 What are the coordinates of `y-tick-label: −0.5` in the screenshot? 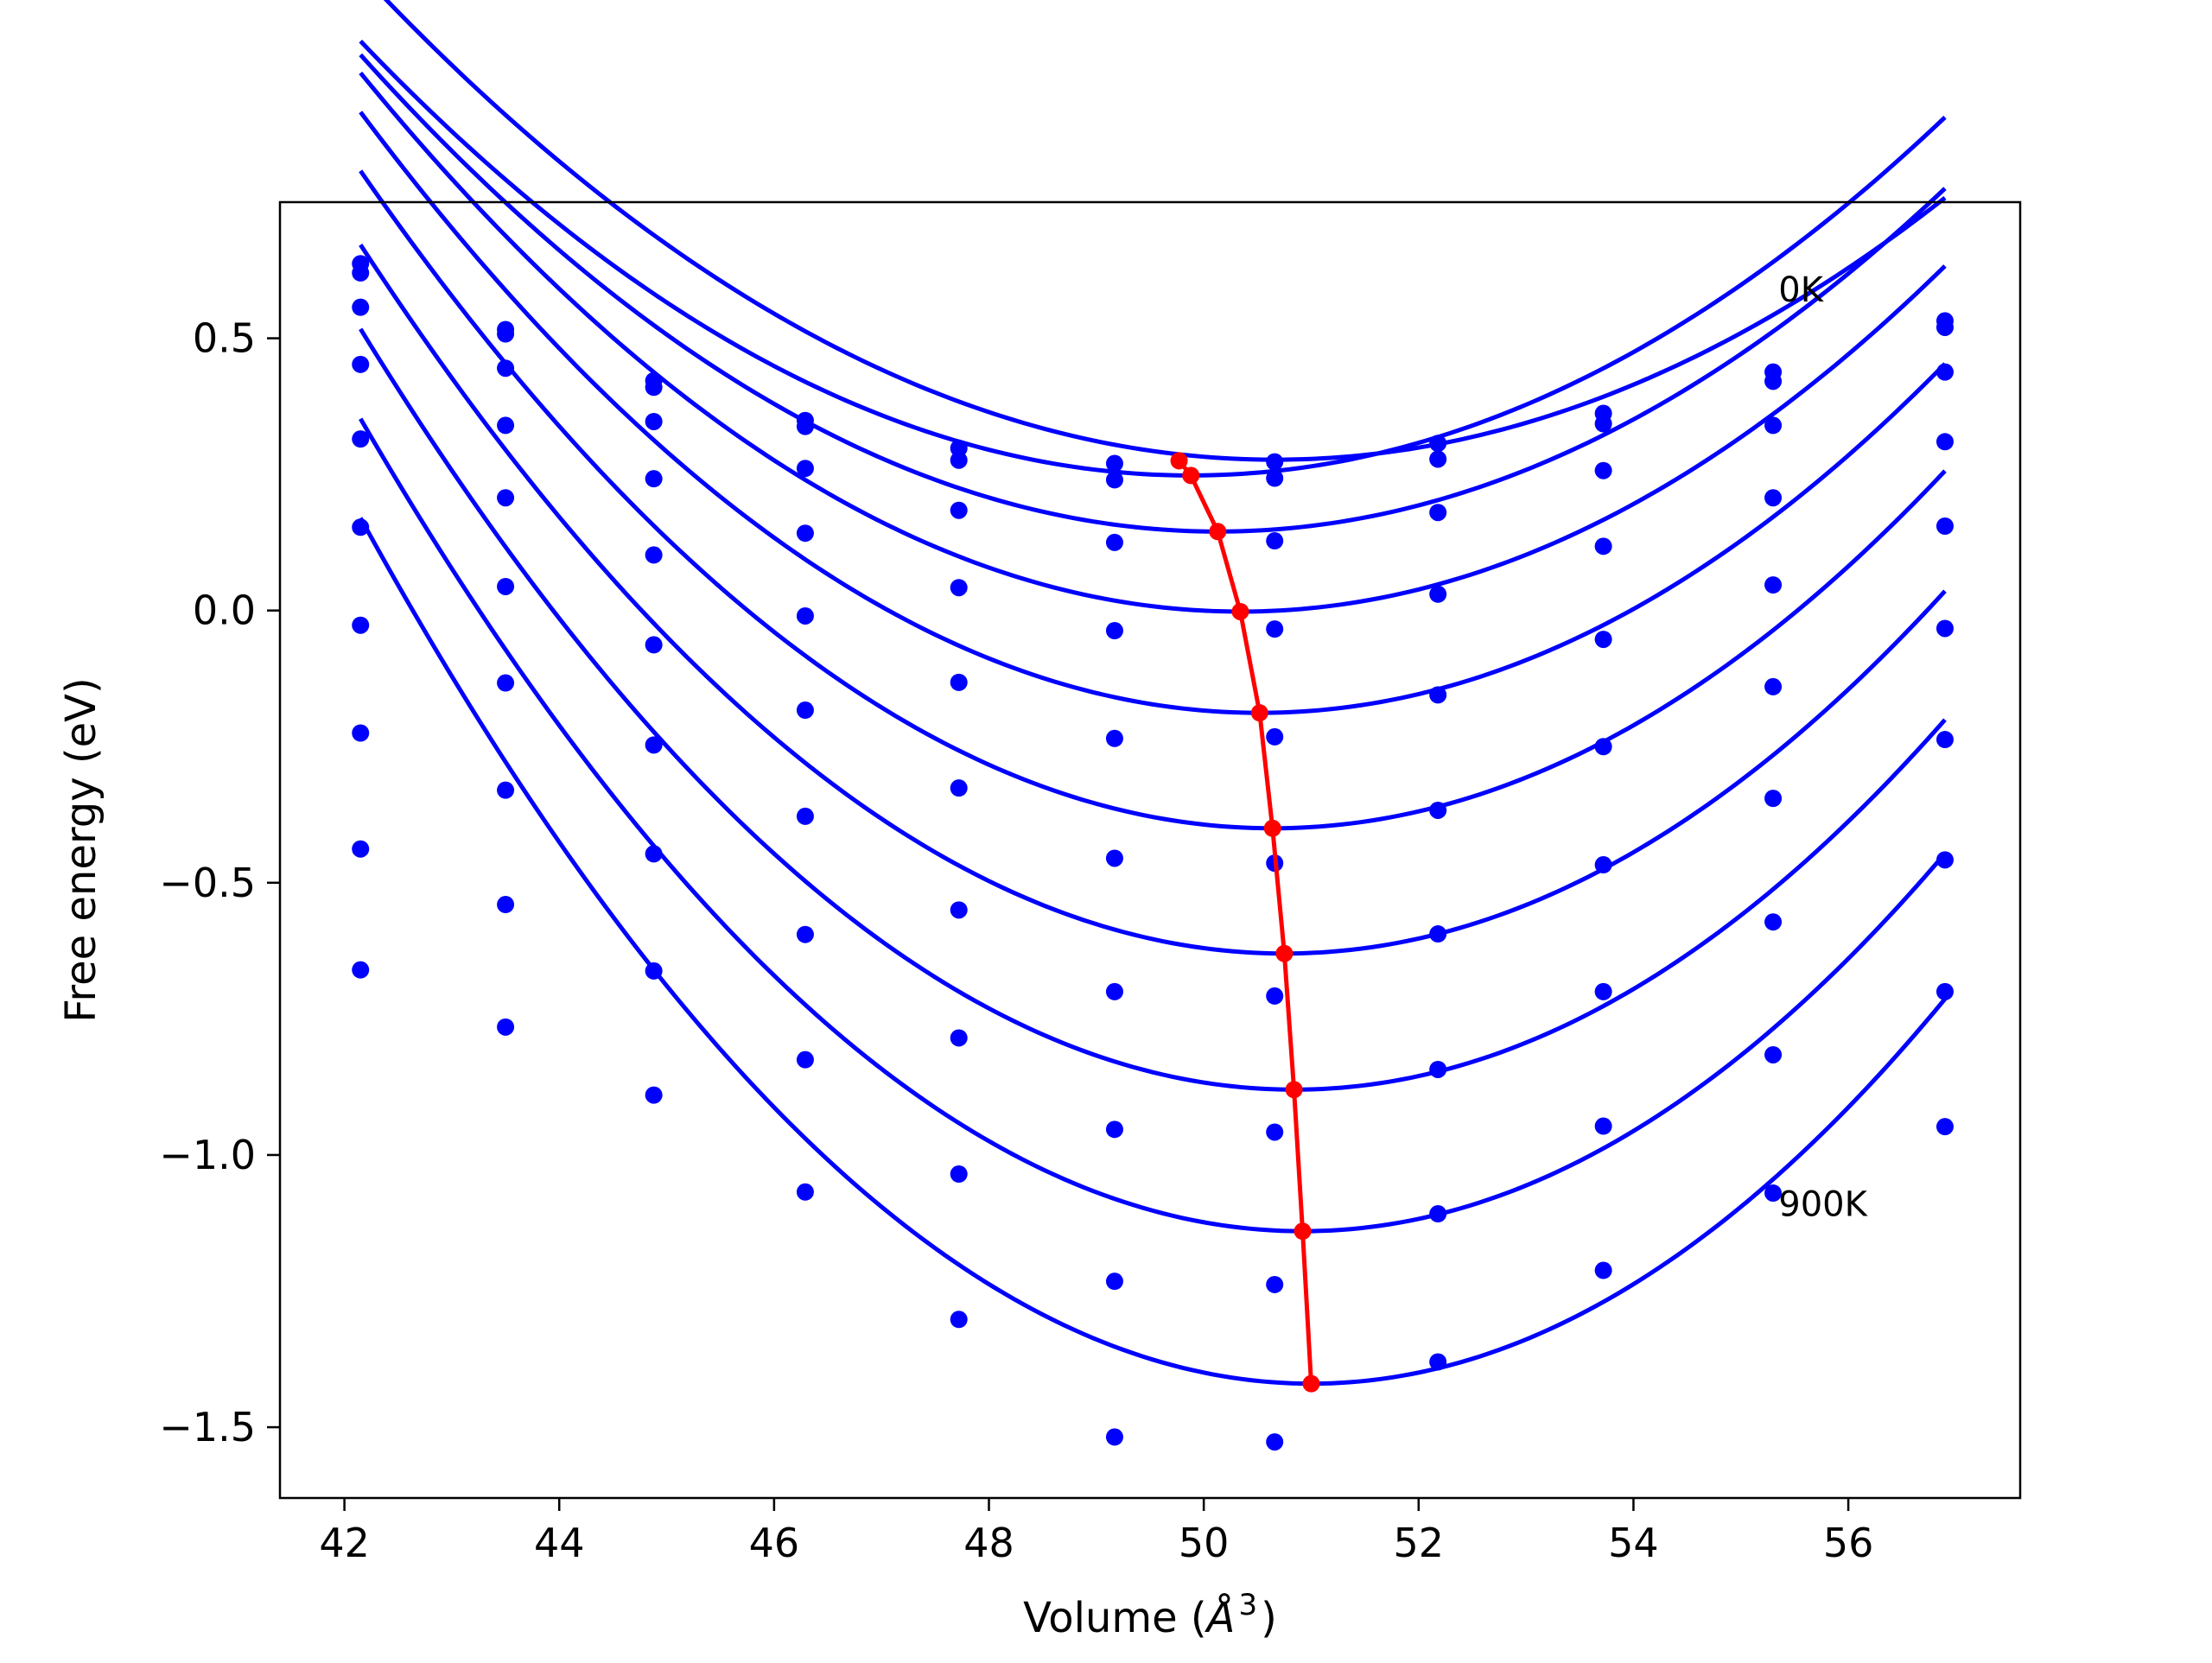 It's located at (207, 883).